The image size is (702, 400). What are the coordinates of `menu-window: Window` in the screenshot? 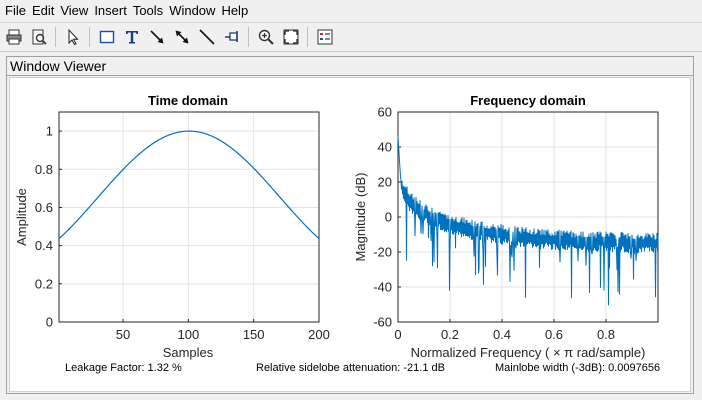 It's located at (192, 10).